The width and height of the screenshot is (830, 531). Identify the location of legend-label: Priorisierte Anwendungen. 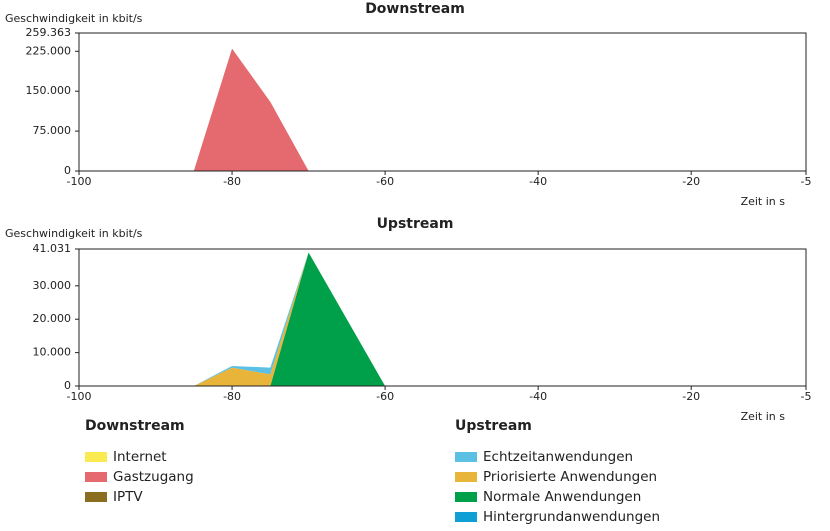
(570, 477).